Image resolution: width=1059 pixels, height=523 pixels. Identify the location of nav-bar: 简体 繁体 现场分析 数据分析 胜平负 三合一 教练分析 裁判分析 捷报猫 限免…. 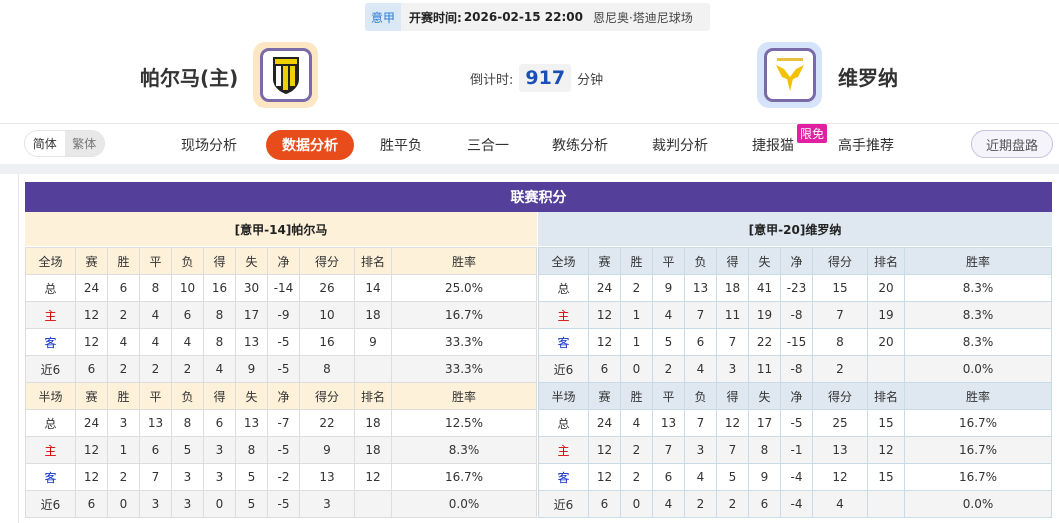
(529, 144).